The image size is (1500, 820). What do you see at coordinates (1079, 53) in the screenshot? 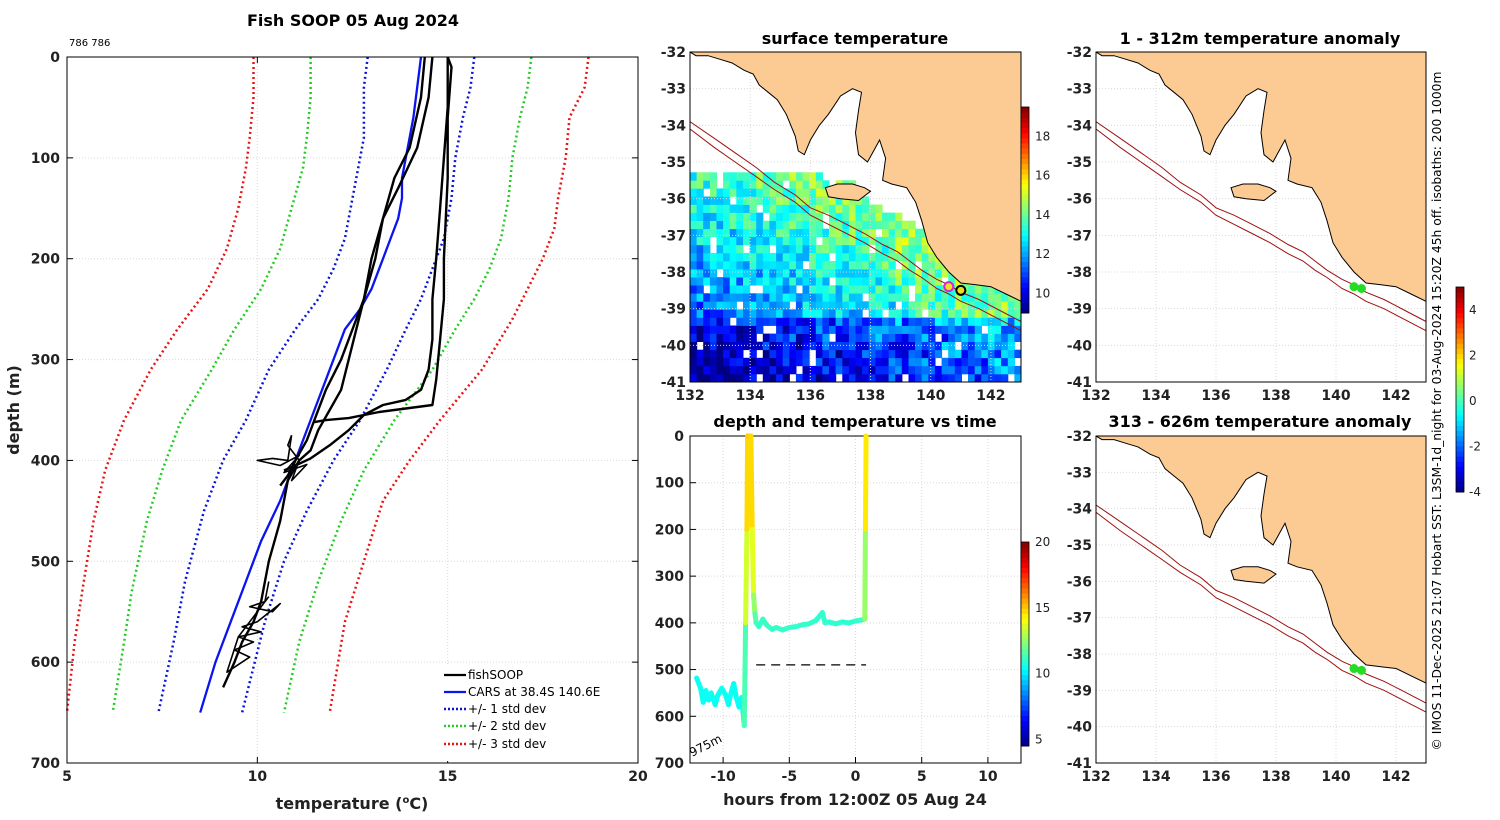
I see `a1-ytick--32: -32` at bounding box center [1079, 53].